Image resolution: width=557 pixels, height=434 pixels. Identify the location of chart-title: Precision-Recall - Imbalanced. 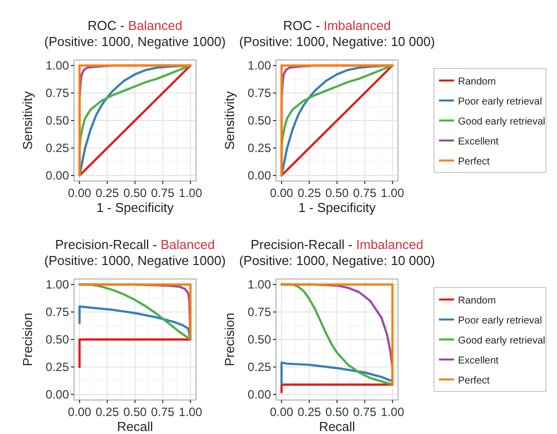
(337, 244).